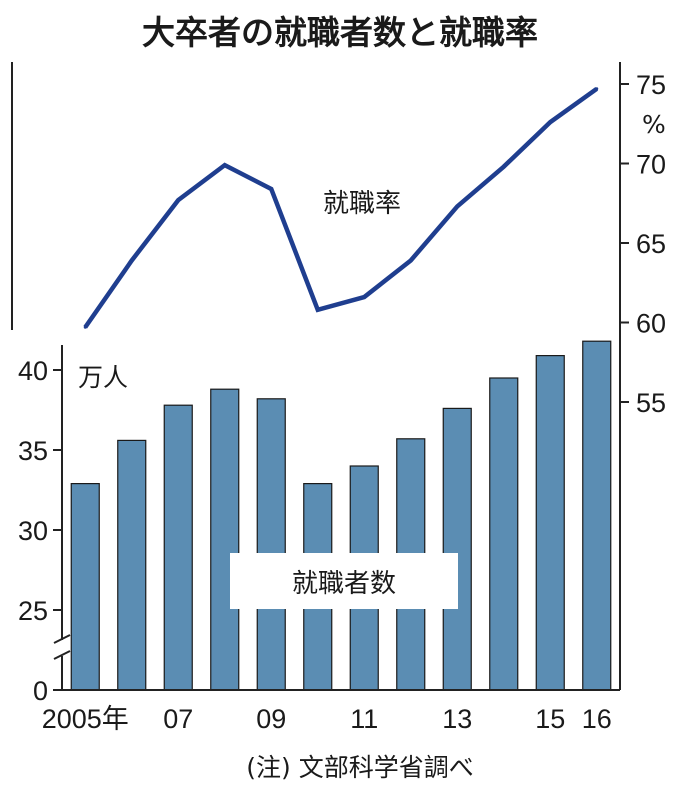  What do you see at coordinates (178, 719) in the screenshot?
I see `x-tick-label: 07` at bounding box center [178, 719].